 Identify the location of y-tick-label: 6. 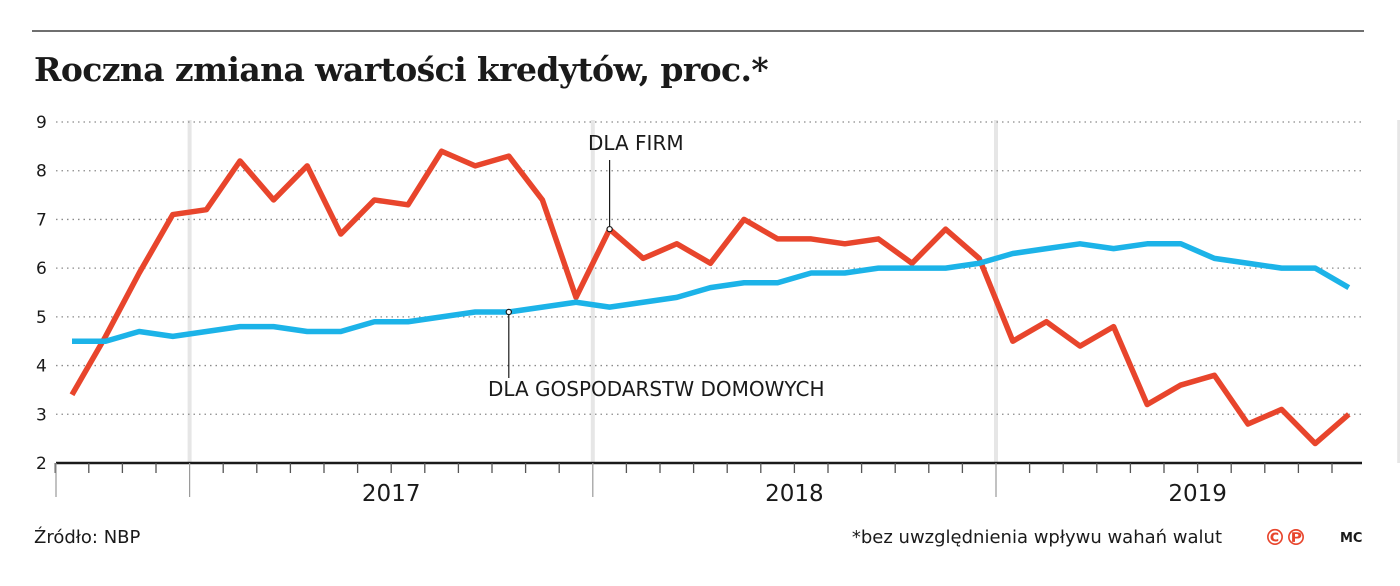
(41, 269).